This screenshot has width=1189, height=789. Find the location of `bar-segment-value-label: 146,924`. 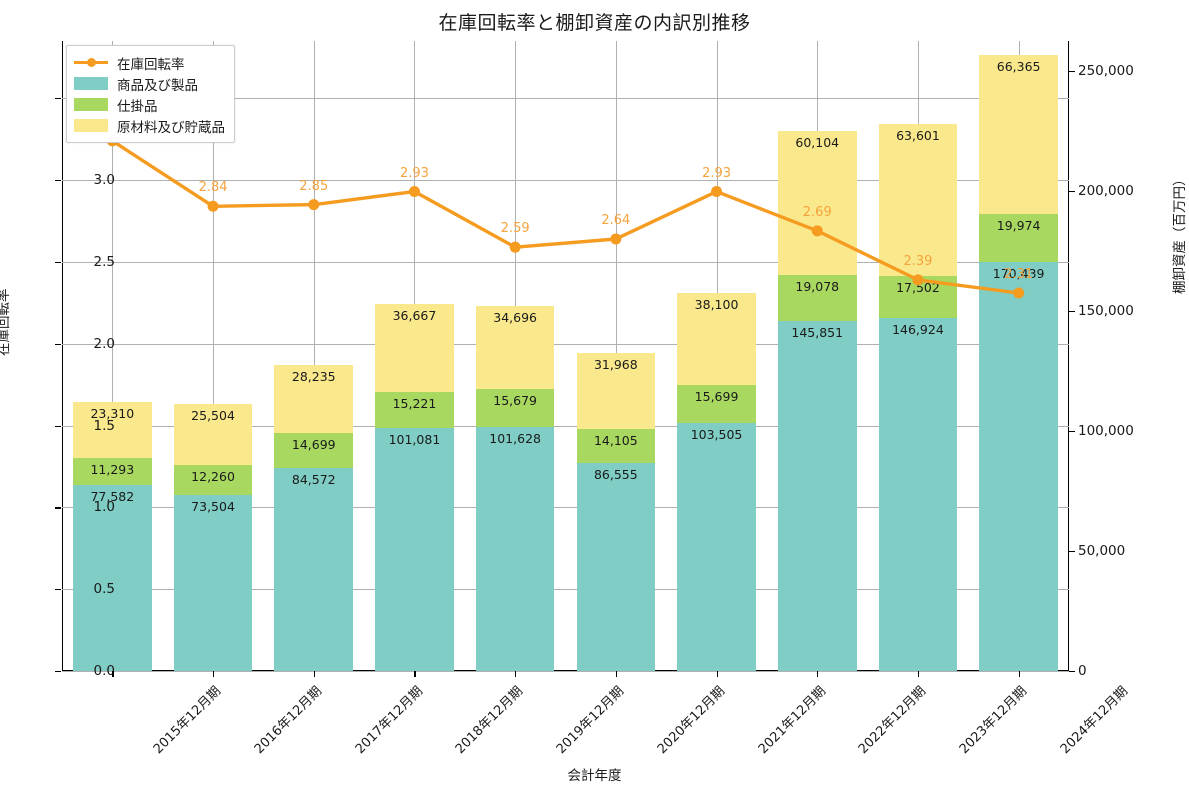

bar-segment-value-label: 146,924 is located at coordinates (918, 330).